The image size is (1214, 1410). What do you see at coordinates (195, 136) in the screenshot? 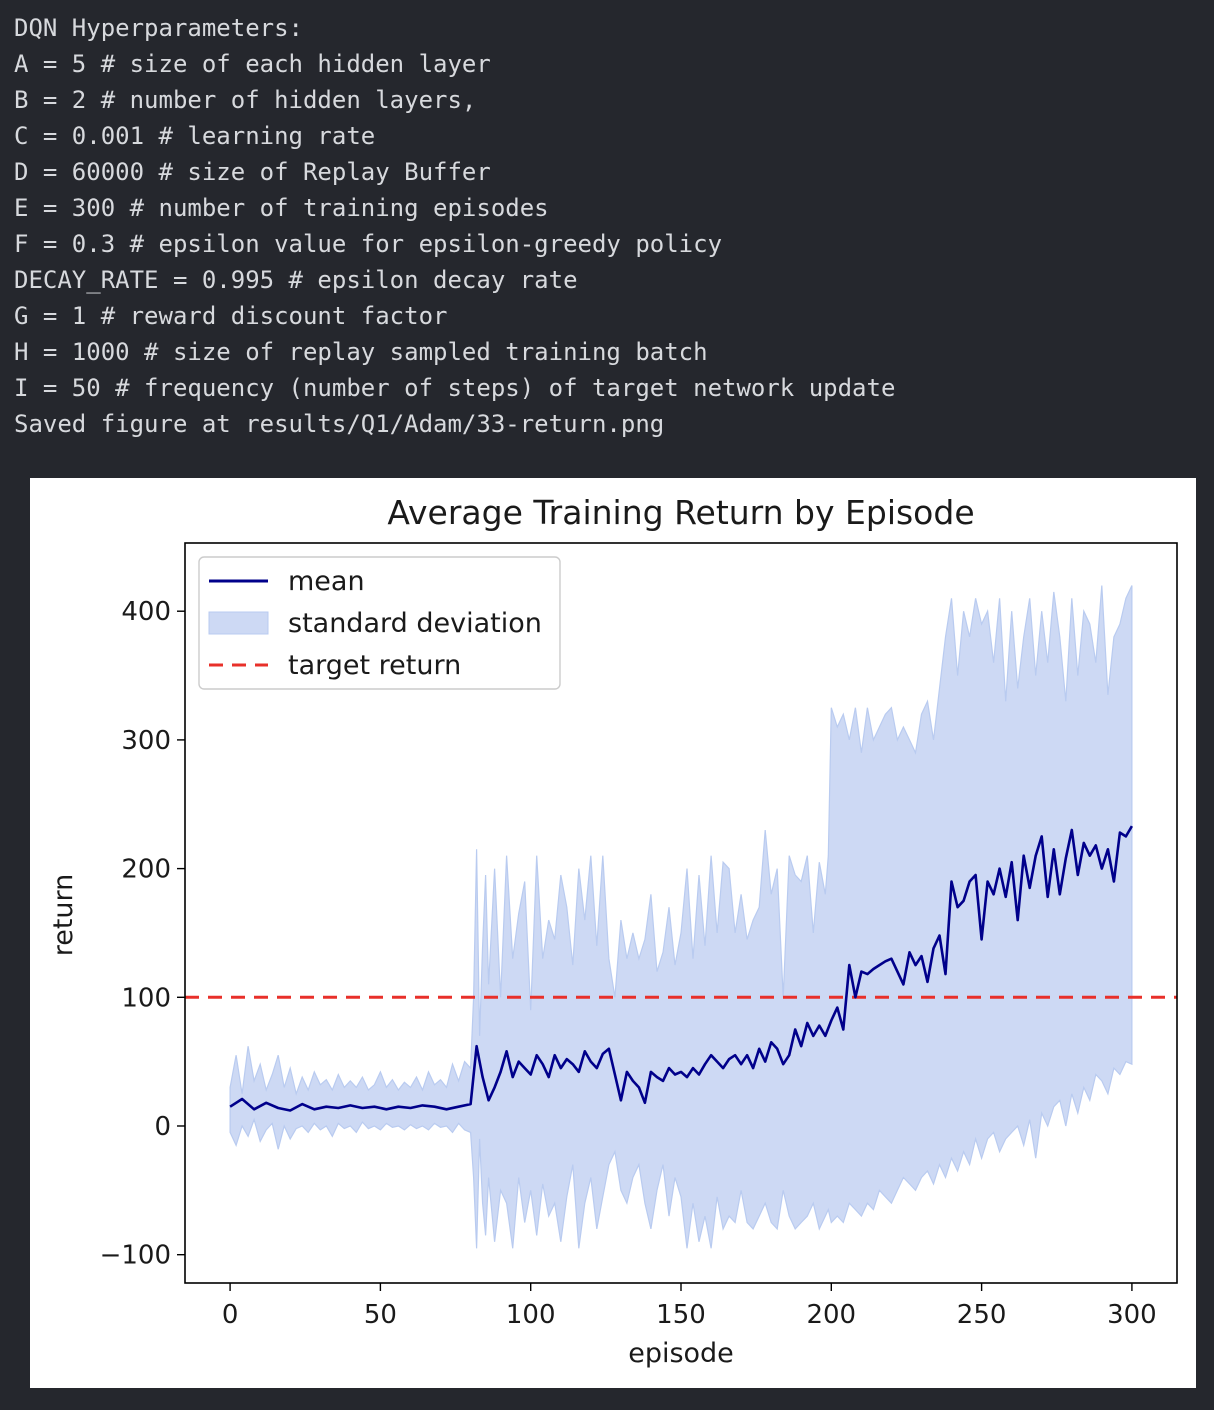
I see `console-line: C = 0.001 # learning rate` at bounding box center [195, 136].